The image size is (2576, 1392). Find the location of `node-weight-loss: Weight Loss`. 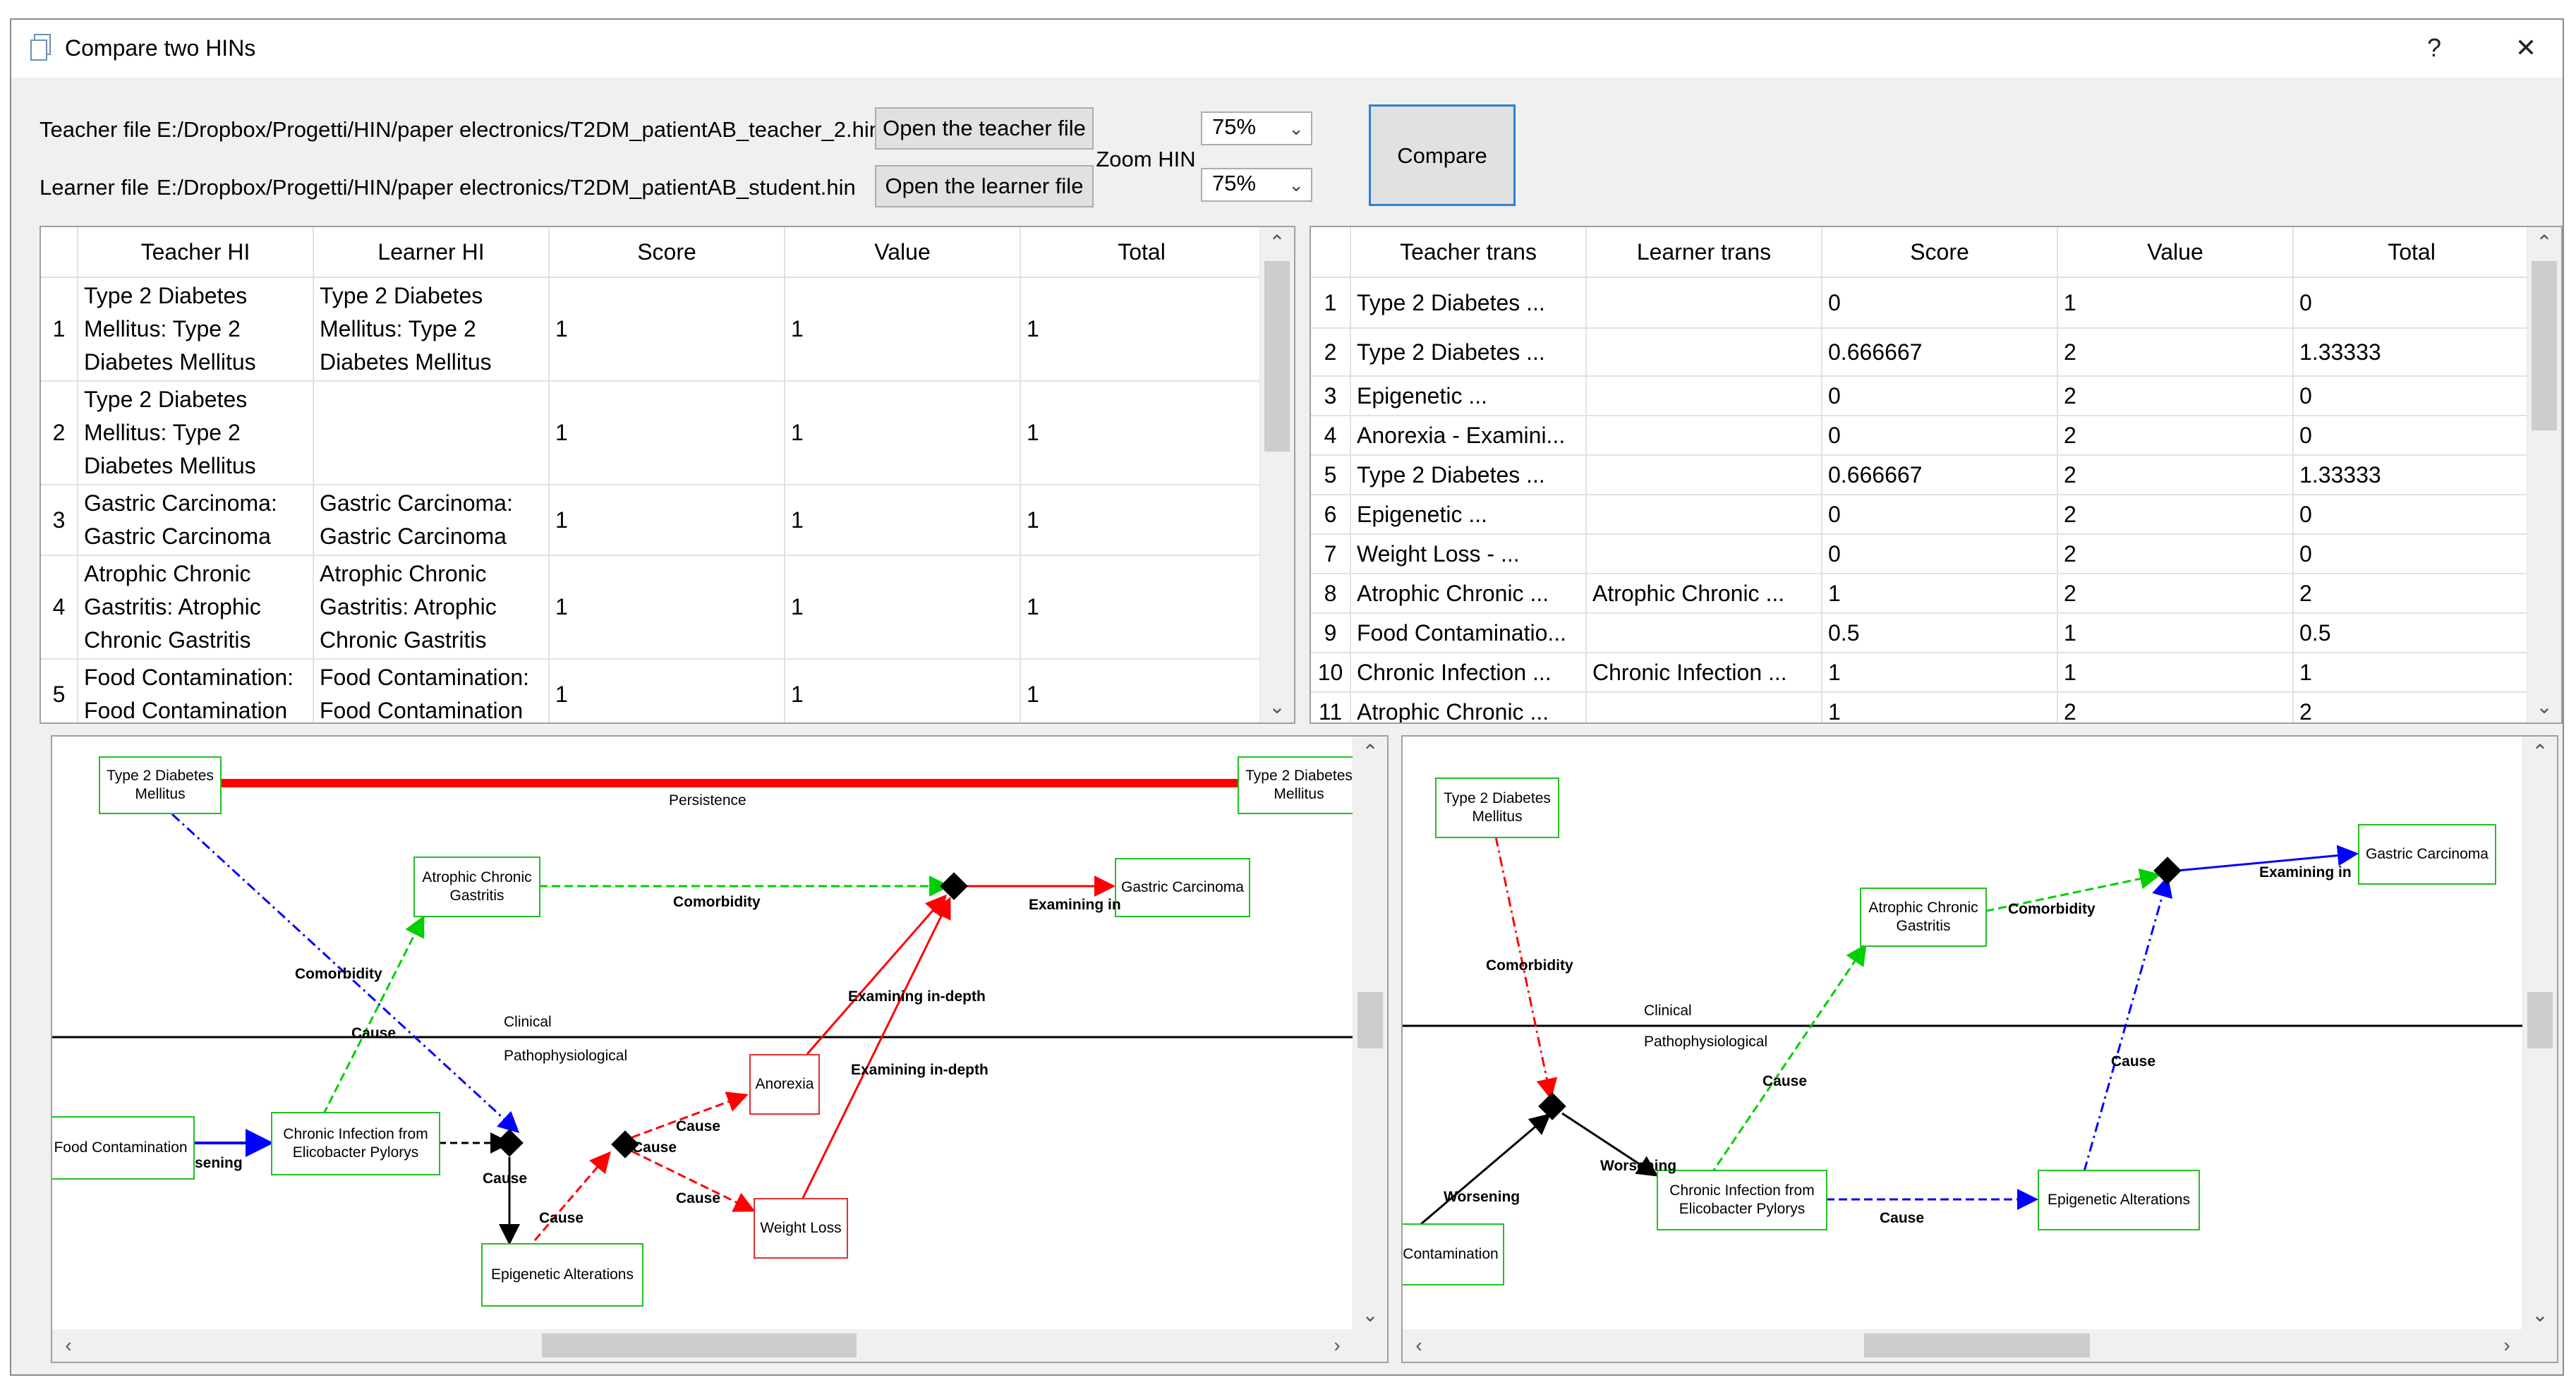

node-weight-loss: Weight Loss is located at coordinates (801, 1228).